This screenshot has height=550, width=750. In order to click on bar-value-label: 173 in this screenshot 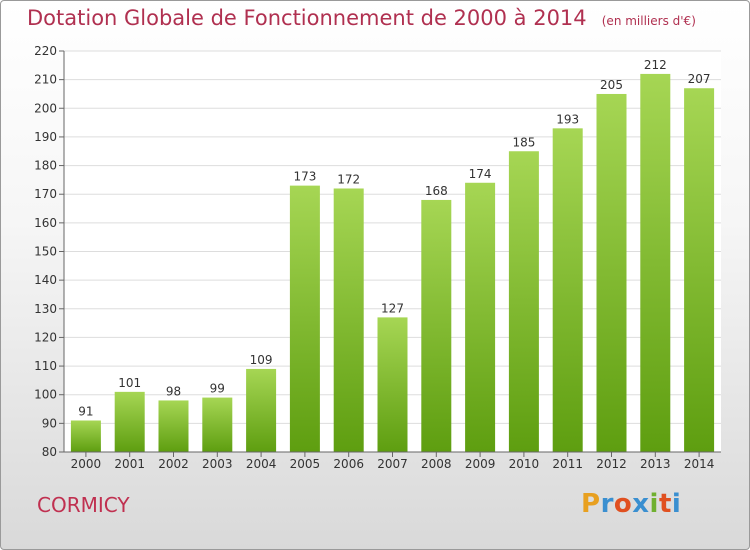, I will do `click(304, 177)`.